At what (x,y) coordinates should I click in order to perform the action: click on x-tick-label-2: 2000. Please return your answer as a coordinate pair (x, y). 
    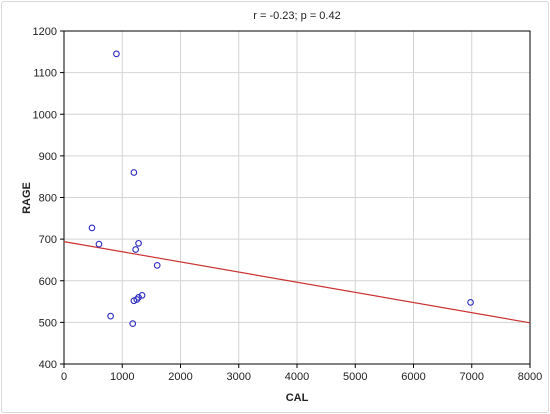
    Looking at the image, I should click on (180, 377).